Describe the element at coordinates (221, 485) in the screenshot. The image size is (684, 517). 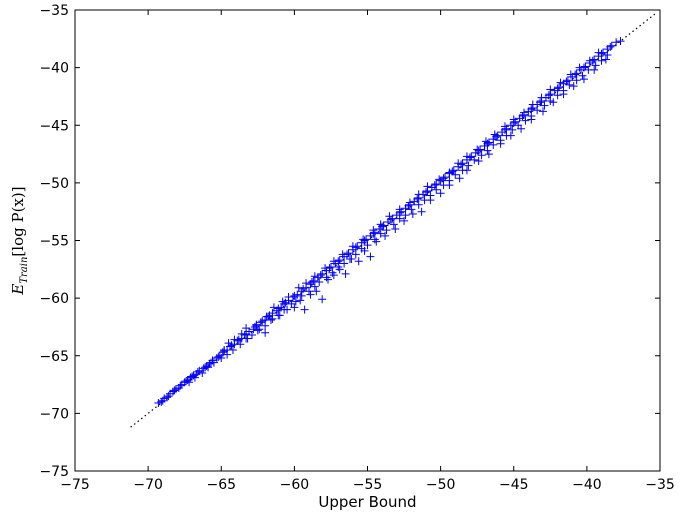
I see `x-tick-label: −65` at that location.